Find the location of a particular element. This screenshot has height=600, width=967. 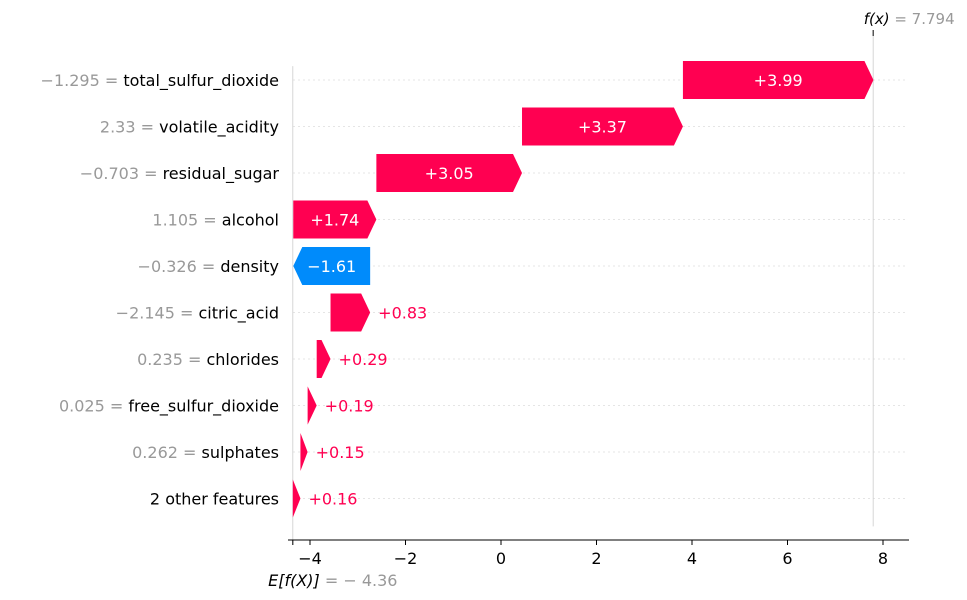

feature-label: 0.025 = free_sulfur_dioxide is located at coordinates (169, 407).